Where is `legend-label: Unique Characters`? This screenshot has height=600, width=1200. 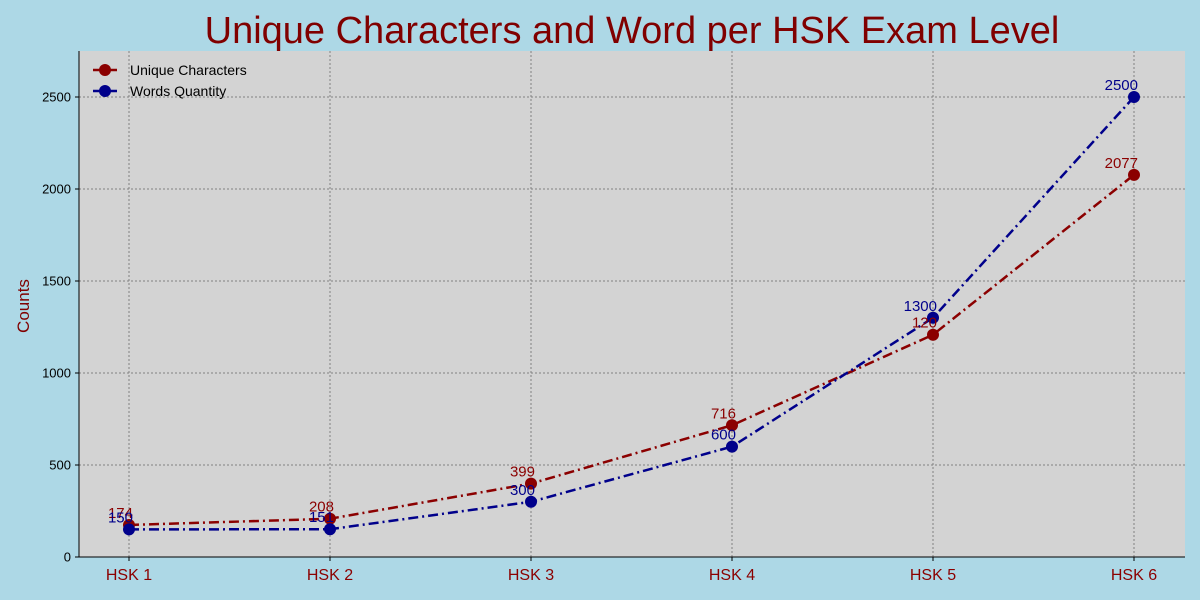
legend-label: Unique Characters is located at coordinates (188, 70).